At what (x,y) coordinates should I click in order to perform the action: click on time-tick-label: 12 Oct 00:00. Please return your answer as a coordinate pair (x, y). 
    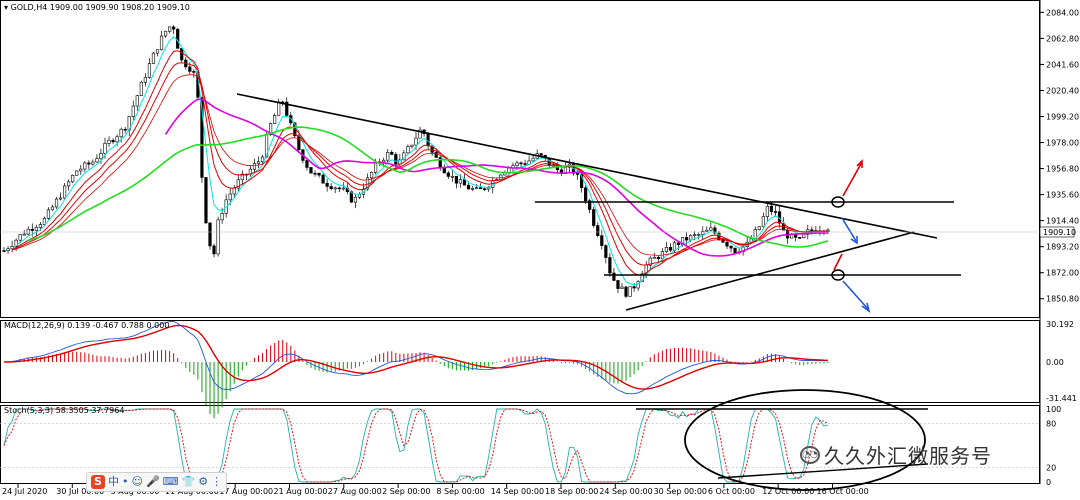
    Looking at the image, I should click on (788, 491).